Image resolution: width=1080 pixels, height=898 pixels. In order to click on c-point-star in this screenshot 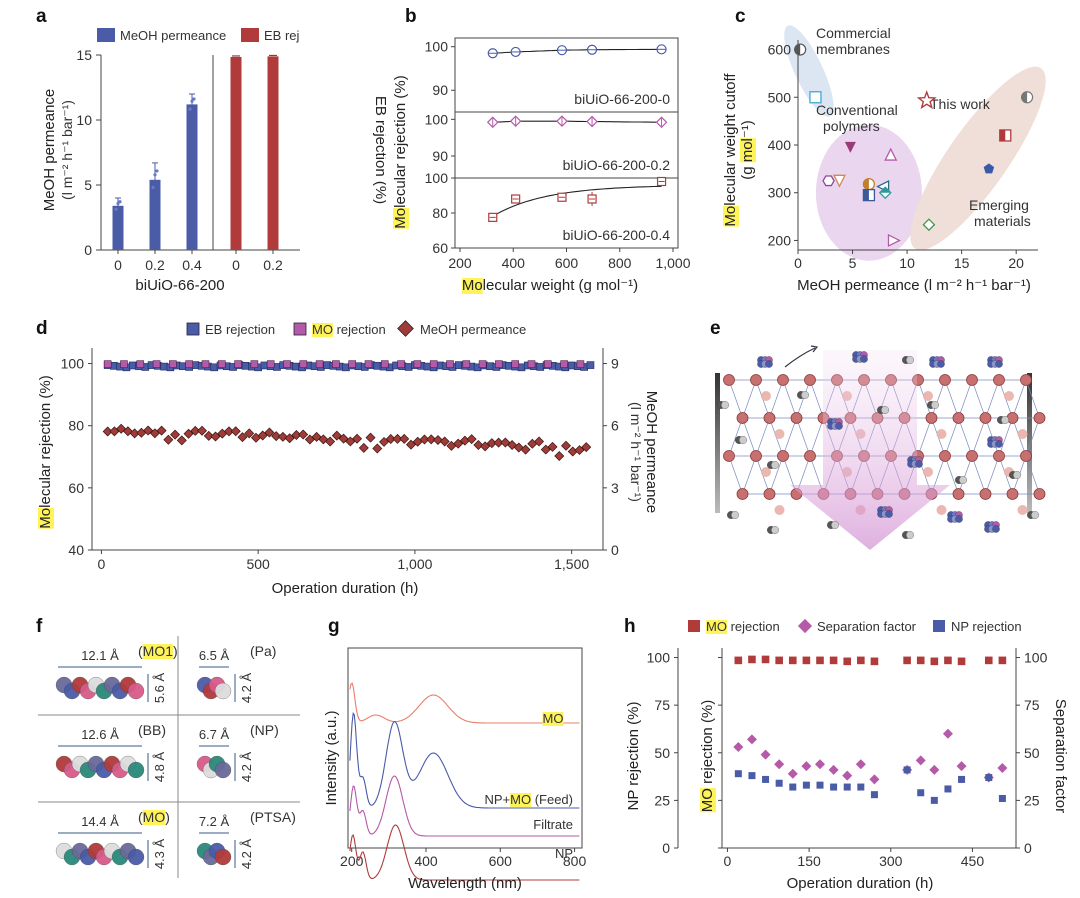, I will do `click(926, 100)`.